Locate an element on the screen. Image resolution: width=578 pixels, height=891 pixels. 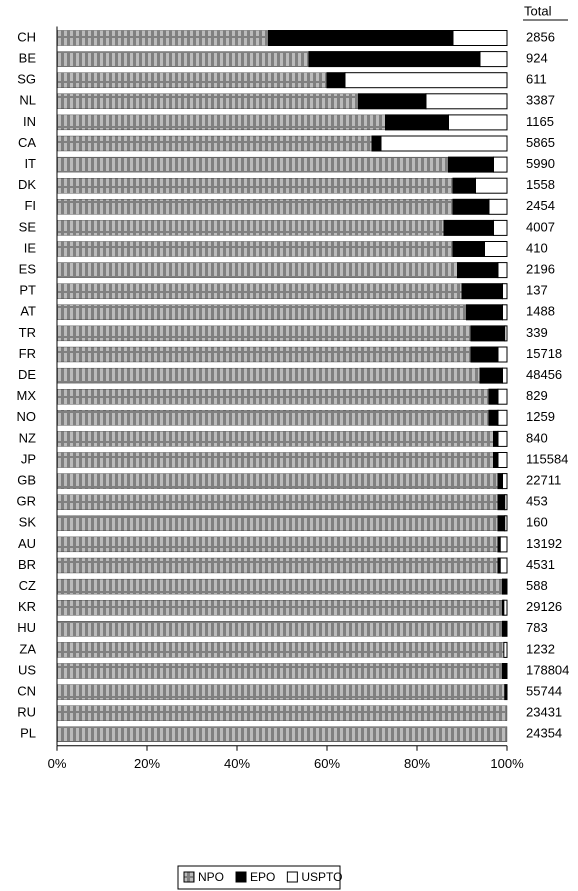
y-tick-label: SK is located at coordinates (28, 522).